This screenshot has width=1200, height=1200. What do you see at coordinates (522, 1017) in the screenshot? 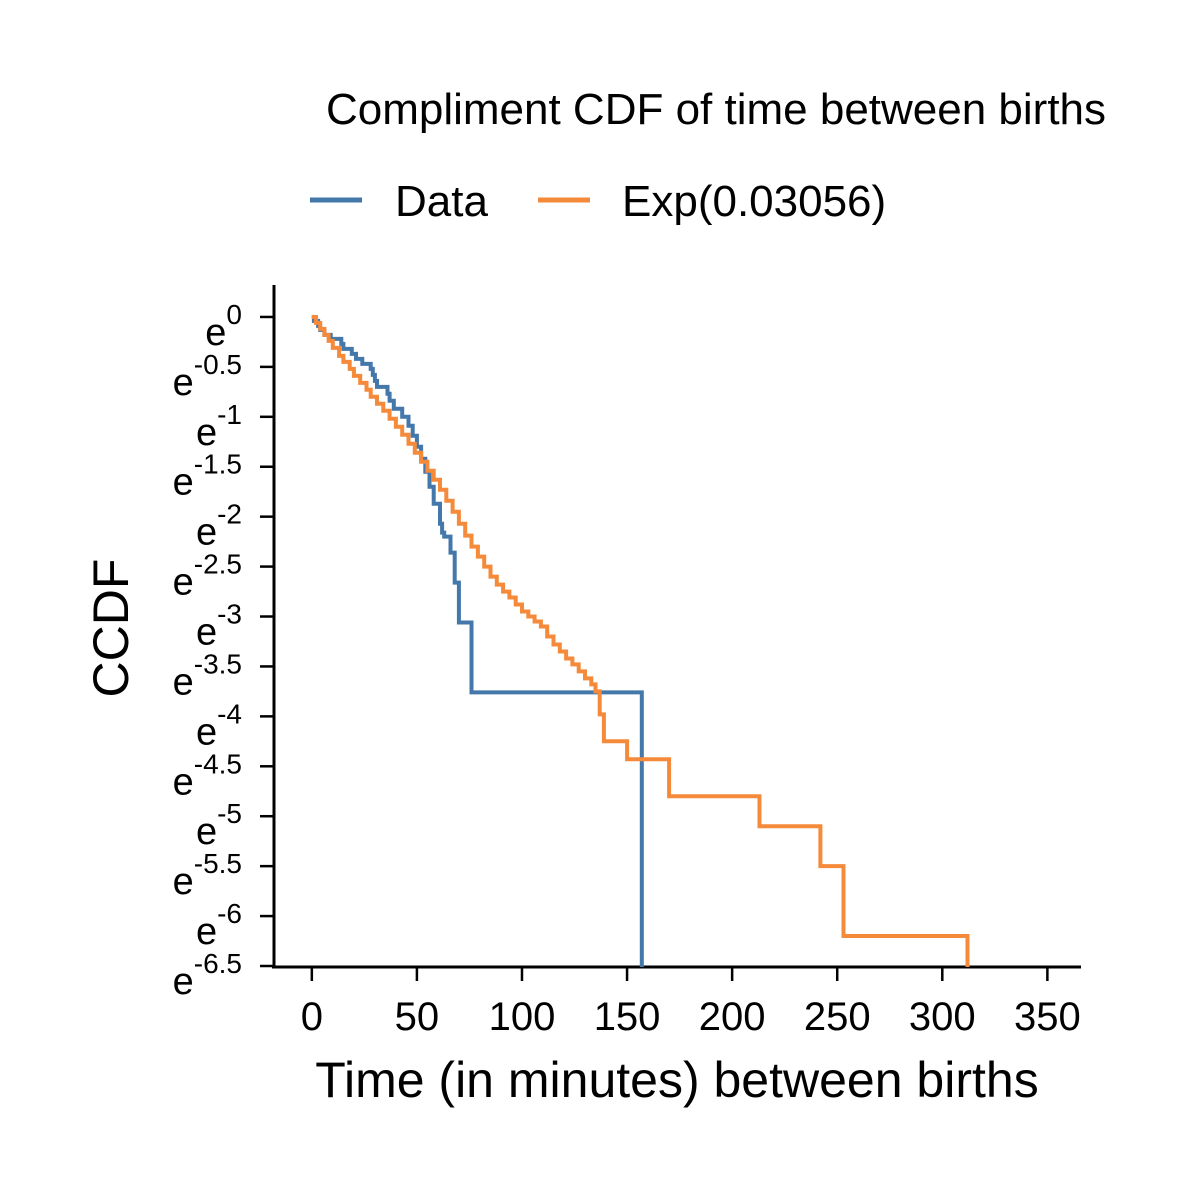
I see `x-tick-label: 100` at bounding box center [522, 1017].